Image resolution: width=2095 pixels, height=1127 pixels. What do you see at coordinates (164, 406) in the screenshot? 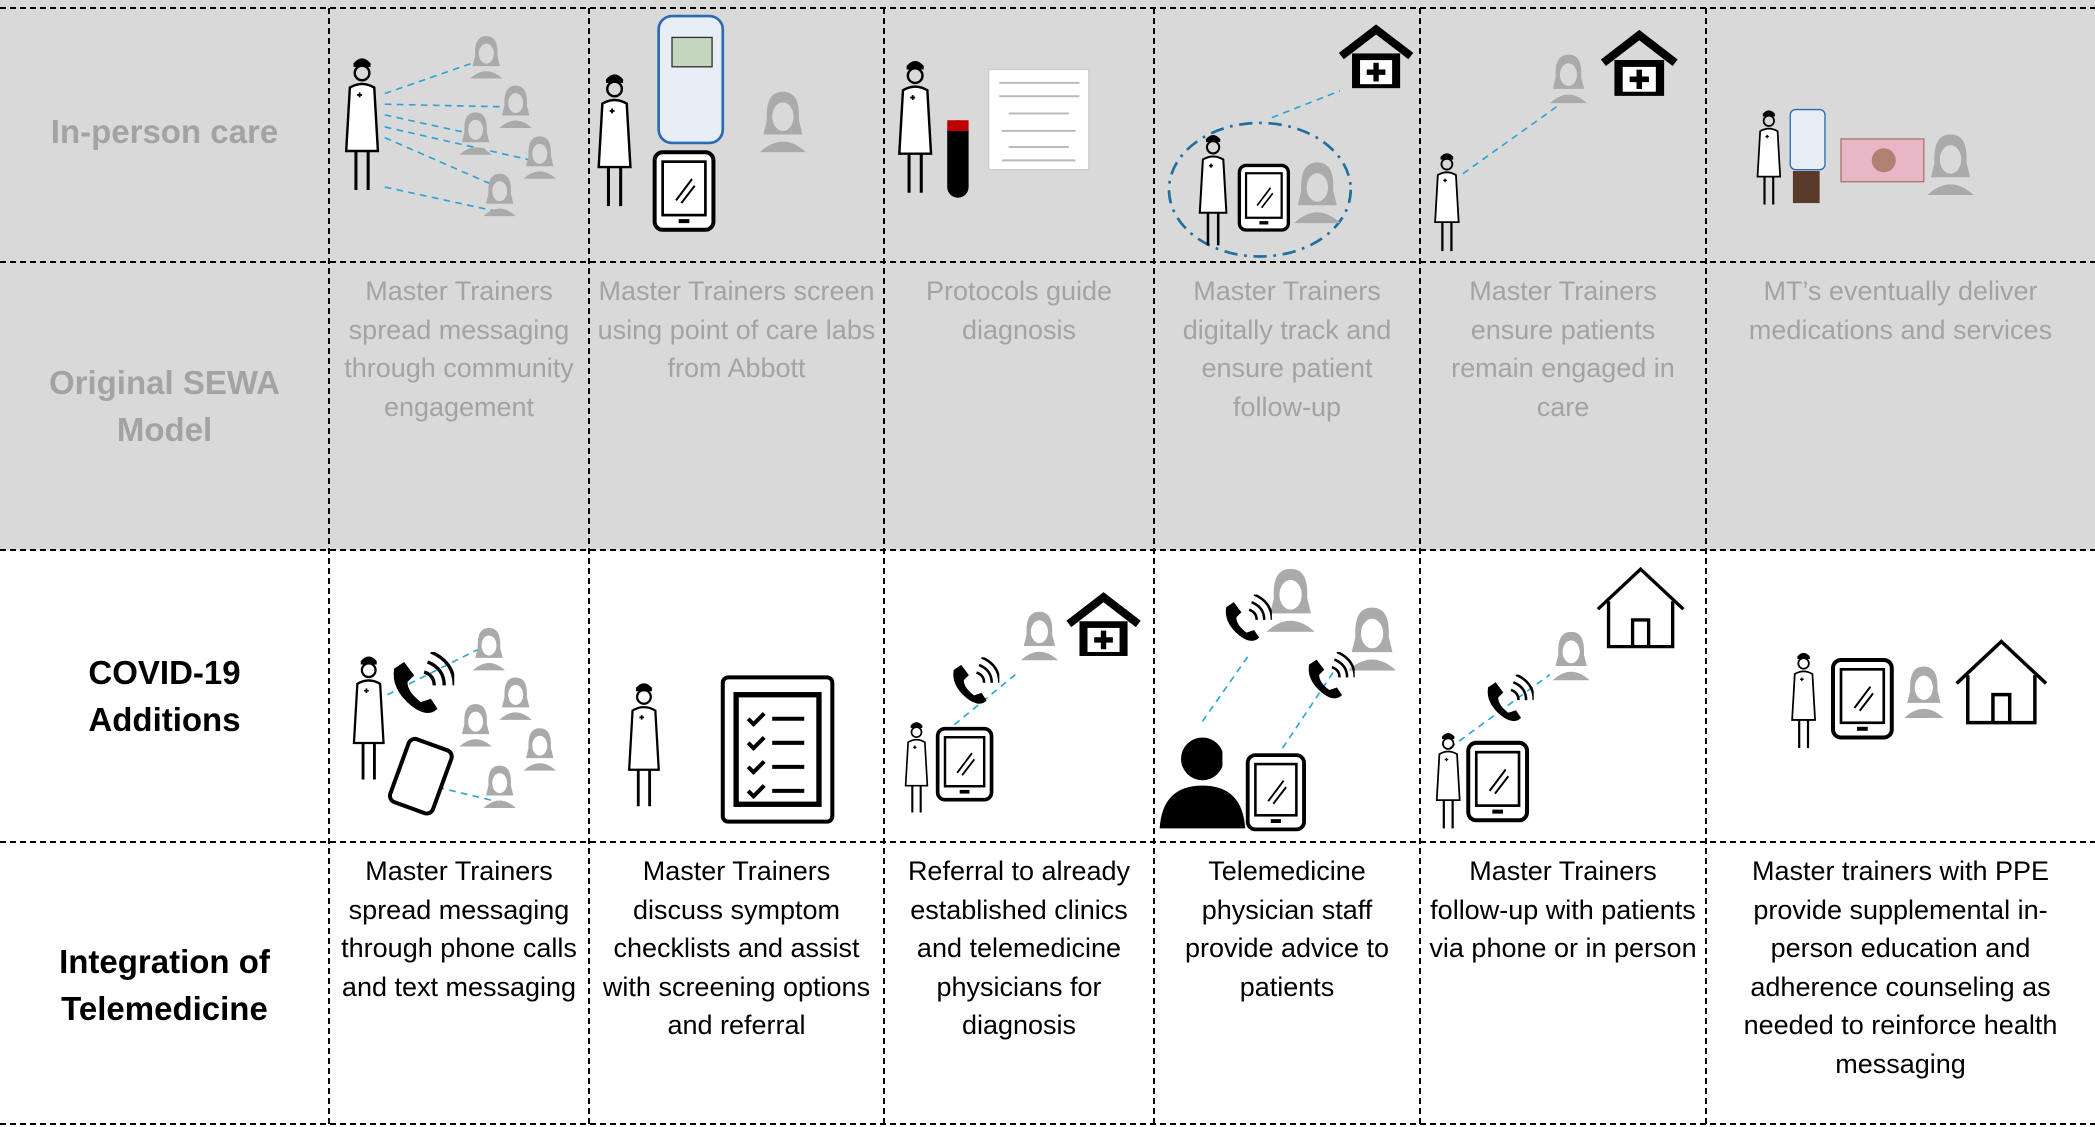
I see `row-label: Original SEWA Model` at bounding box center [164, 406].